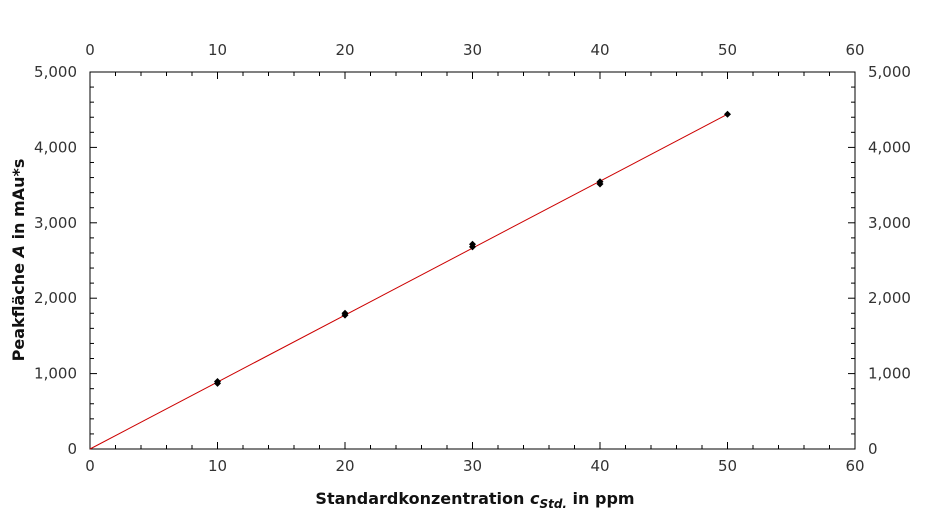 The width and height of the screenshot is (949, 523). What do you see at coordinates (535, 498) in the screenshot?
I see `x-axis-title-symbol: c` at bounding box center [535, 498].